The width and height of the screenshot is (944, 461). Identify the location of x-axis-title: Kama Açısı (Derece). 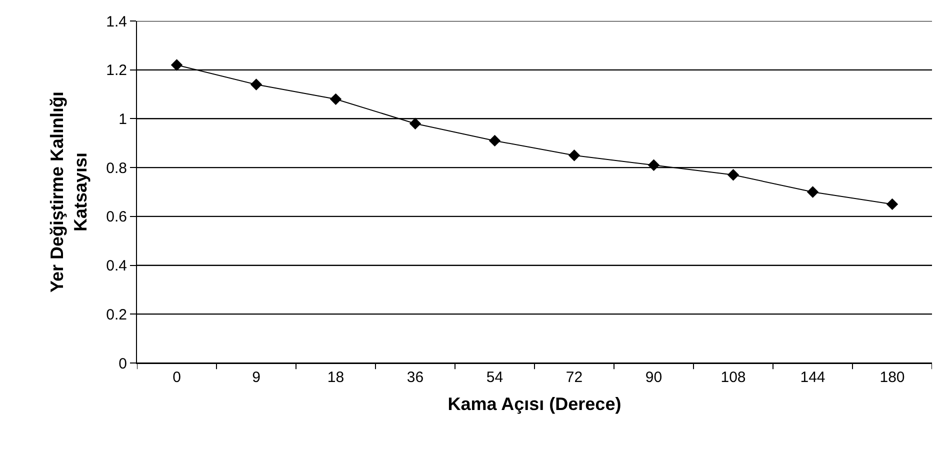
(535, 404).